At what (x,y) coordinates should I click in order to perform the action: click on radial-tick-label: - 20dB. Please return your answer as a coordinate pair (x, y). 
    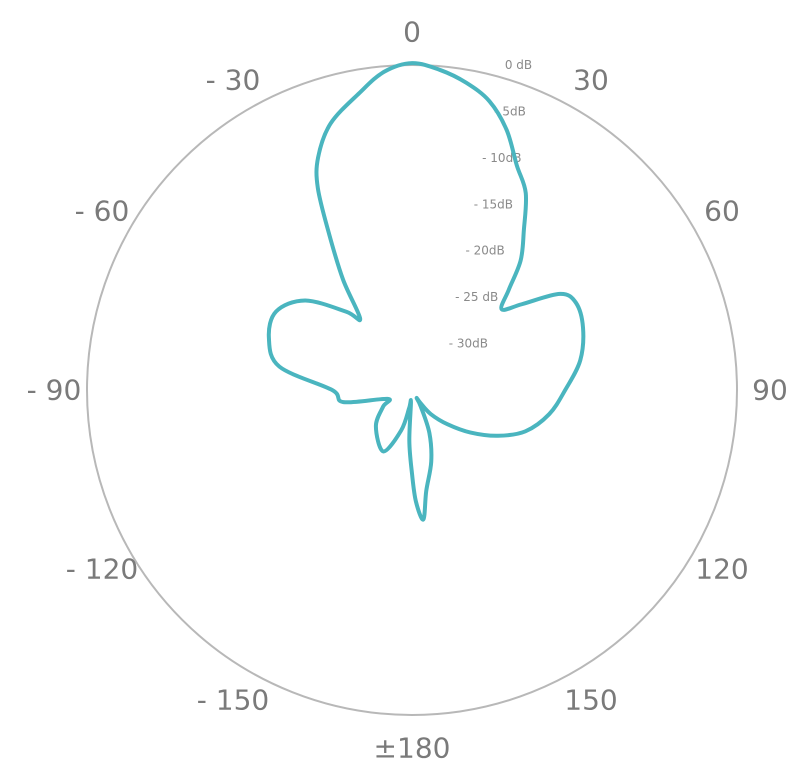
    Looking at the image, I should click on (484, 251).